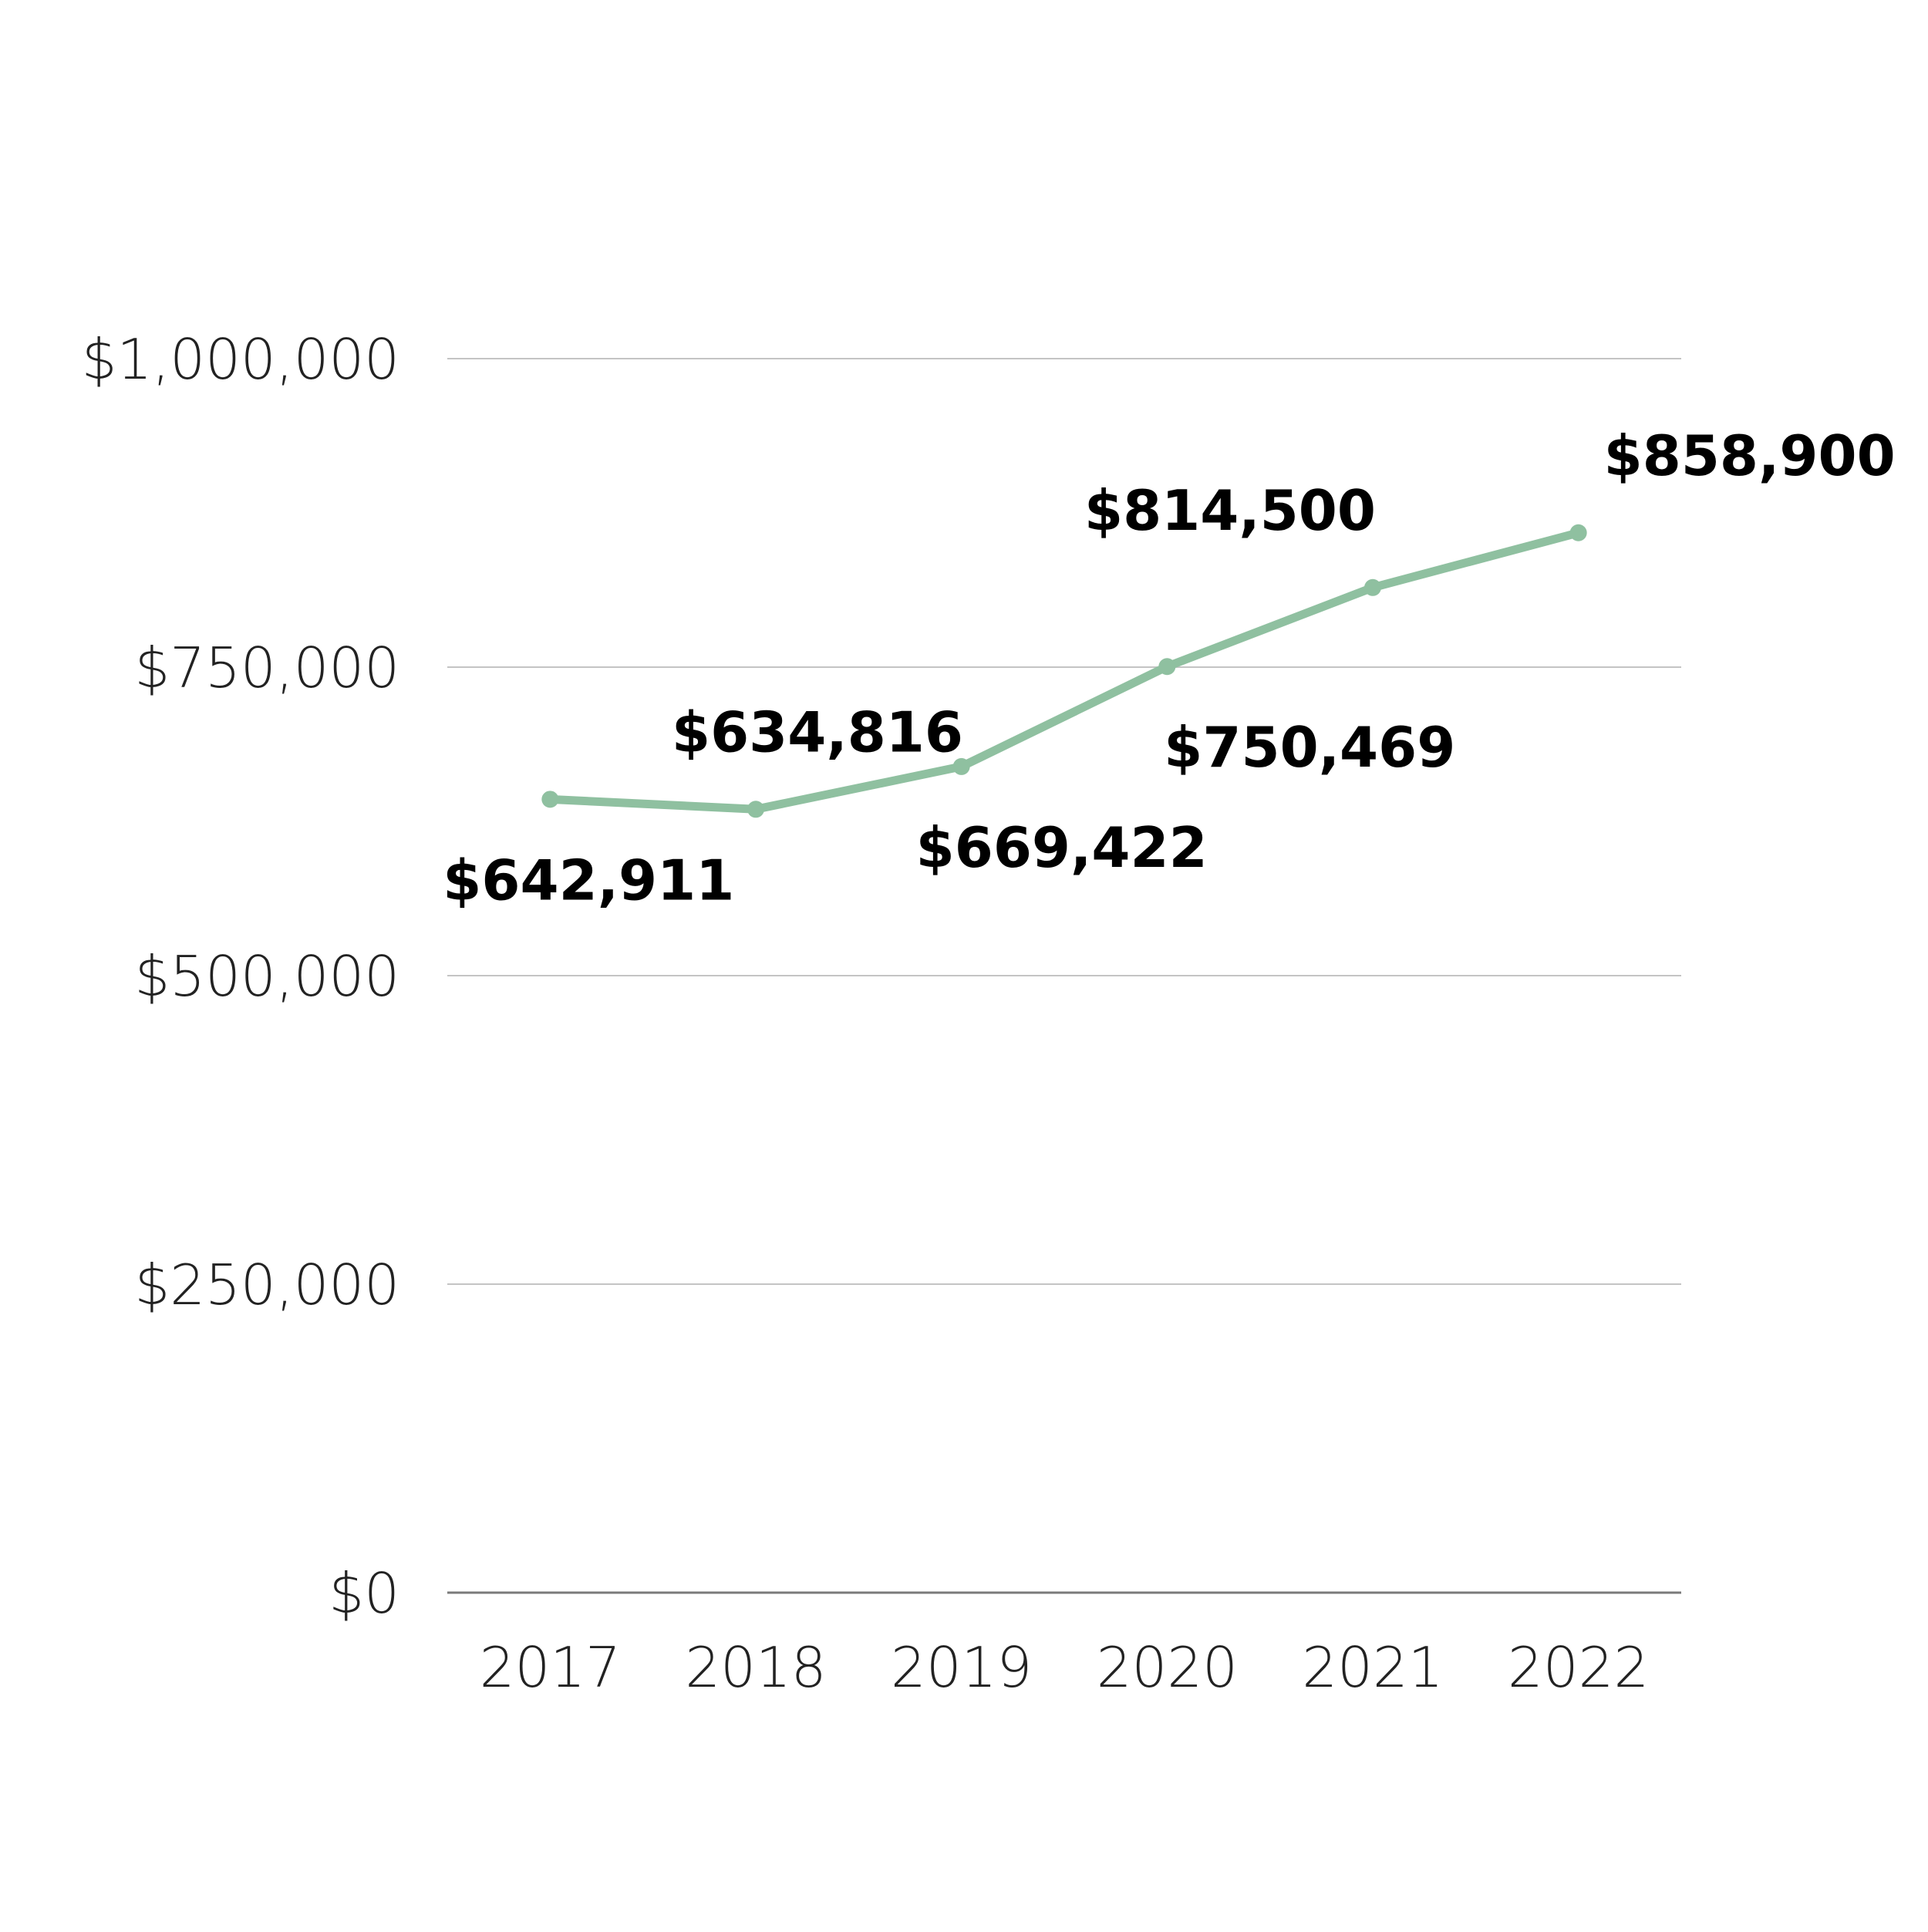 This screenshot has height=1932, width=1928. I want to click on series-line-layer, so click(1064, 671).